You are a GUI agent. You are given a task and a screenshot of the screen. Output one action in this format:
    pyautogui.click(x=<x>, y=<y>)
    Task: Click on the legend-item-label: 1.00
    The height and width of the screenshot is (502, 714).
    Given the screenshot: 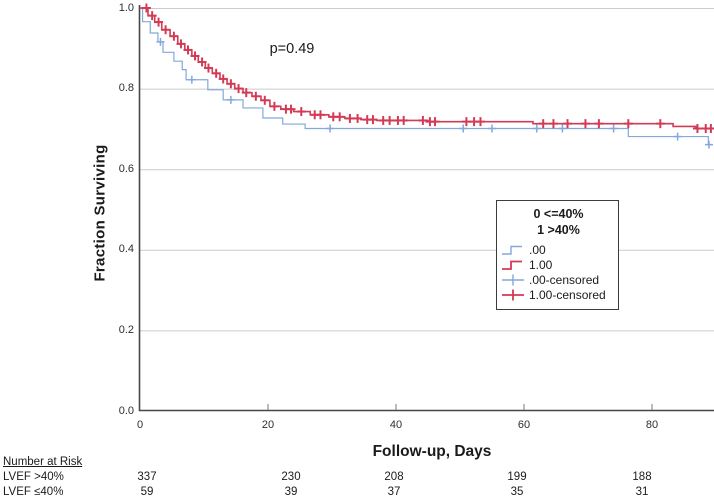 What is the action you would take?
    pyautogui.click(x=541, y=264)
    